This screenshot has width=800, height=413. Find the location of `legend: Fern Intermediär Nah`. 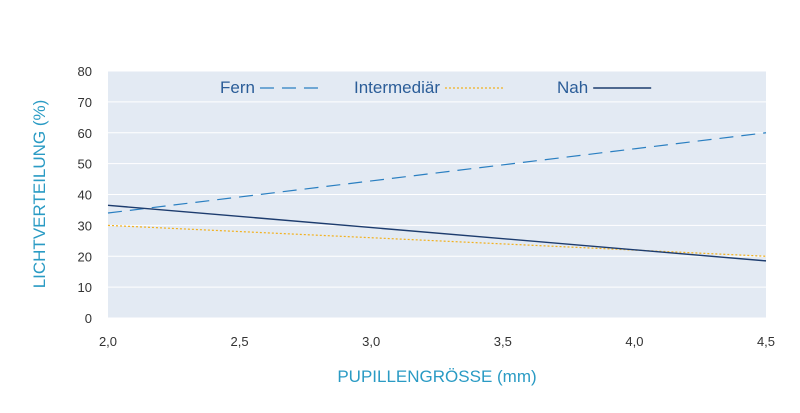

legend: Fern Intermediär Nah is located at coordinates (436, 87).